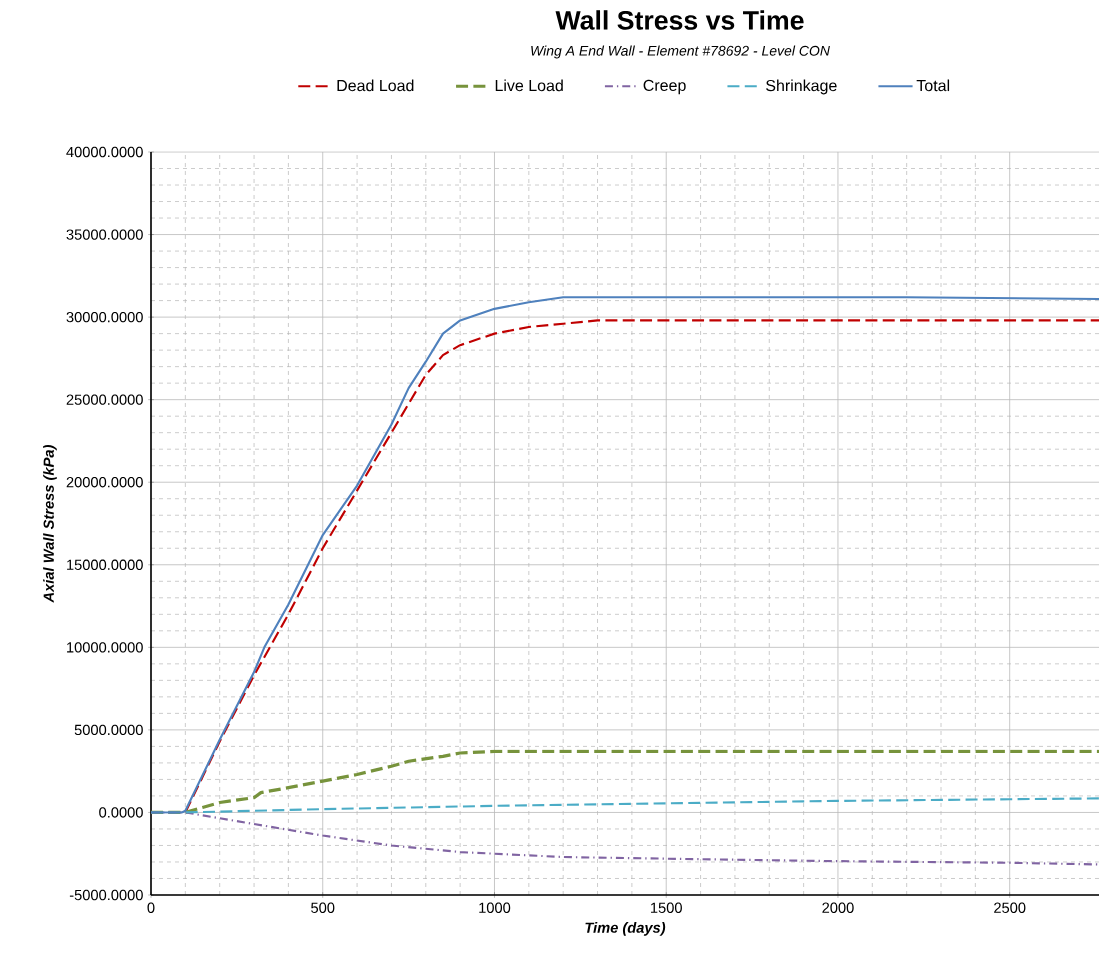 This screenshot has width=1099, height=965. Describe the element at coordinates (108, 730) in the screenshot. I see `y-tick-label: 5000.0000` at that location.